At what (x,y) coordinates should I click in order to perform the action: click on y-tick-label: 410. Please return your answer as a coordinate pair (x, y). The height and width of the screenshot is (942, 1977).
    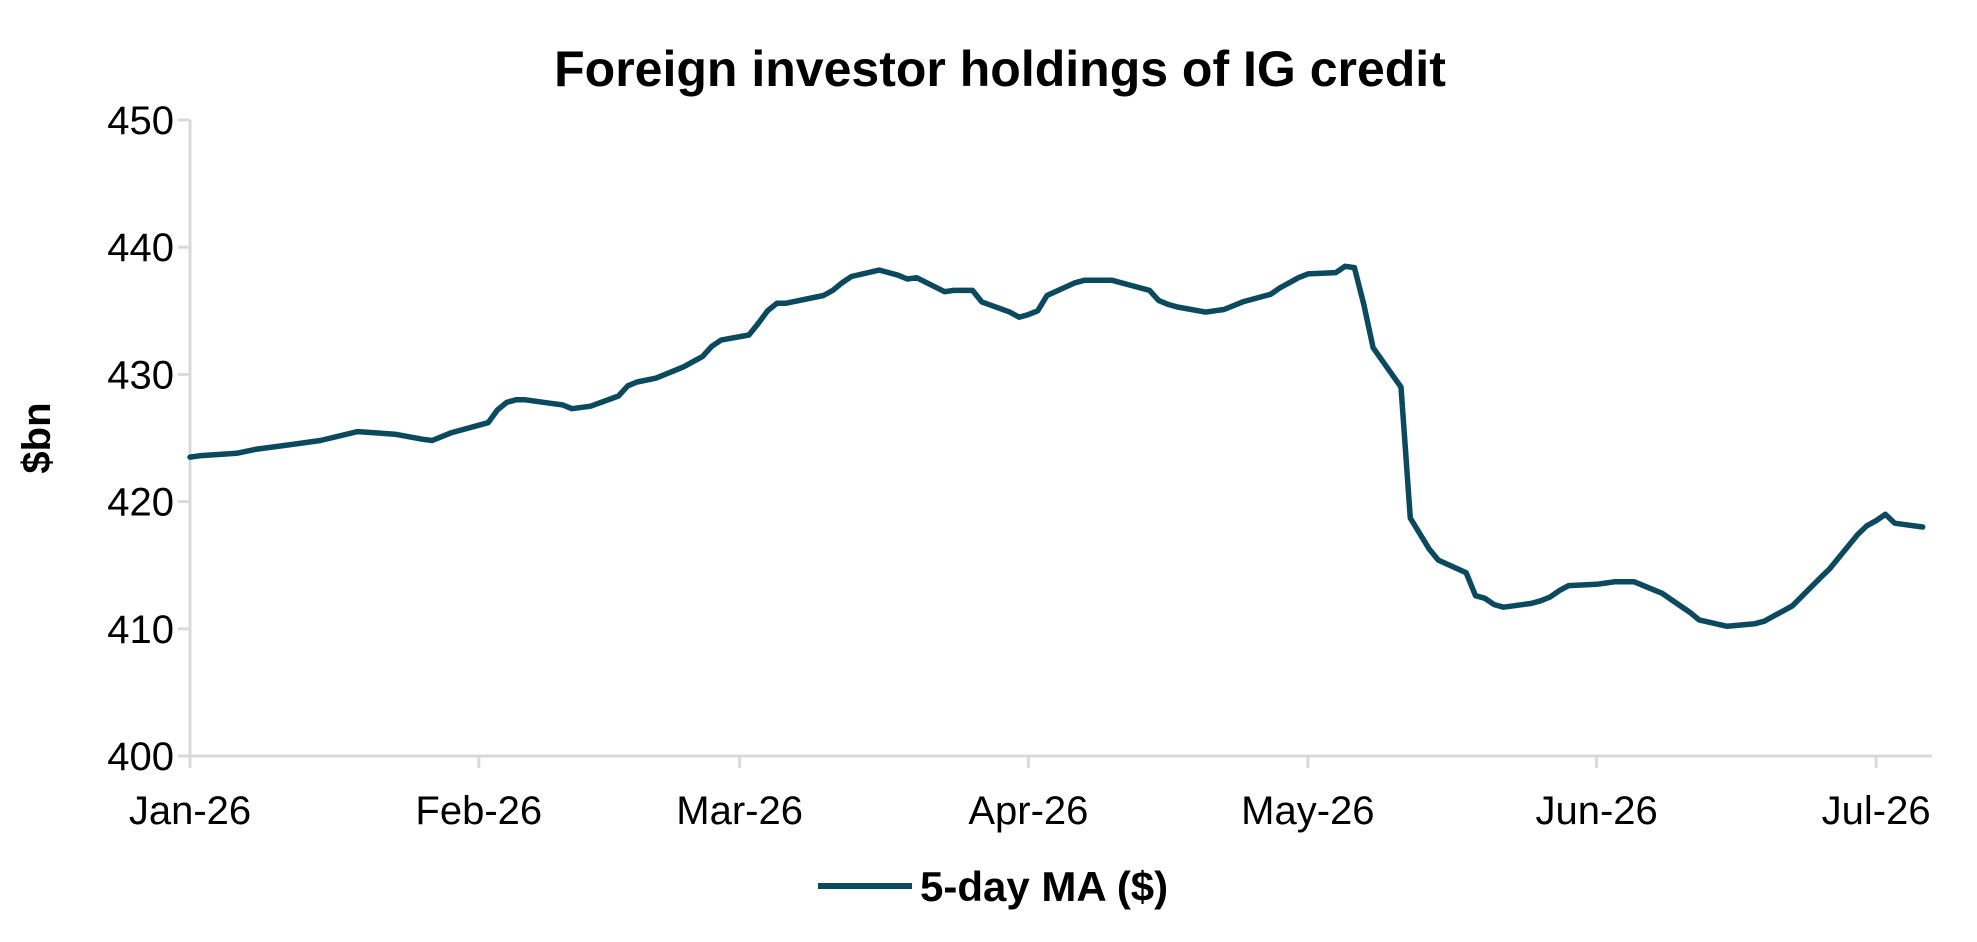
    Looking at the image, I should click on (140, 630).